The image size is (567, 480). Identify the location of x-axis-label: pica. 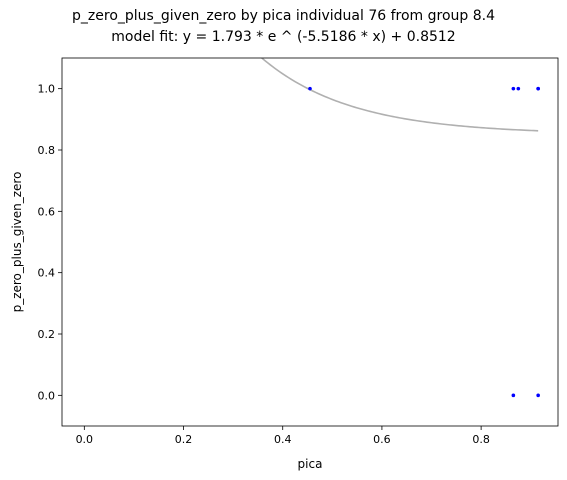
(310, 464).